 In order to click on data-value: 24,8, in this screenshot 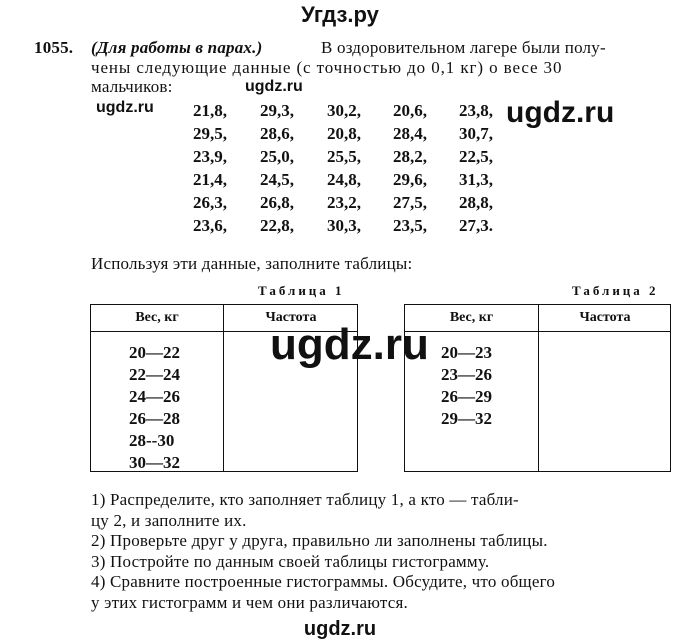, I will do `click(344, 179)`.